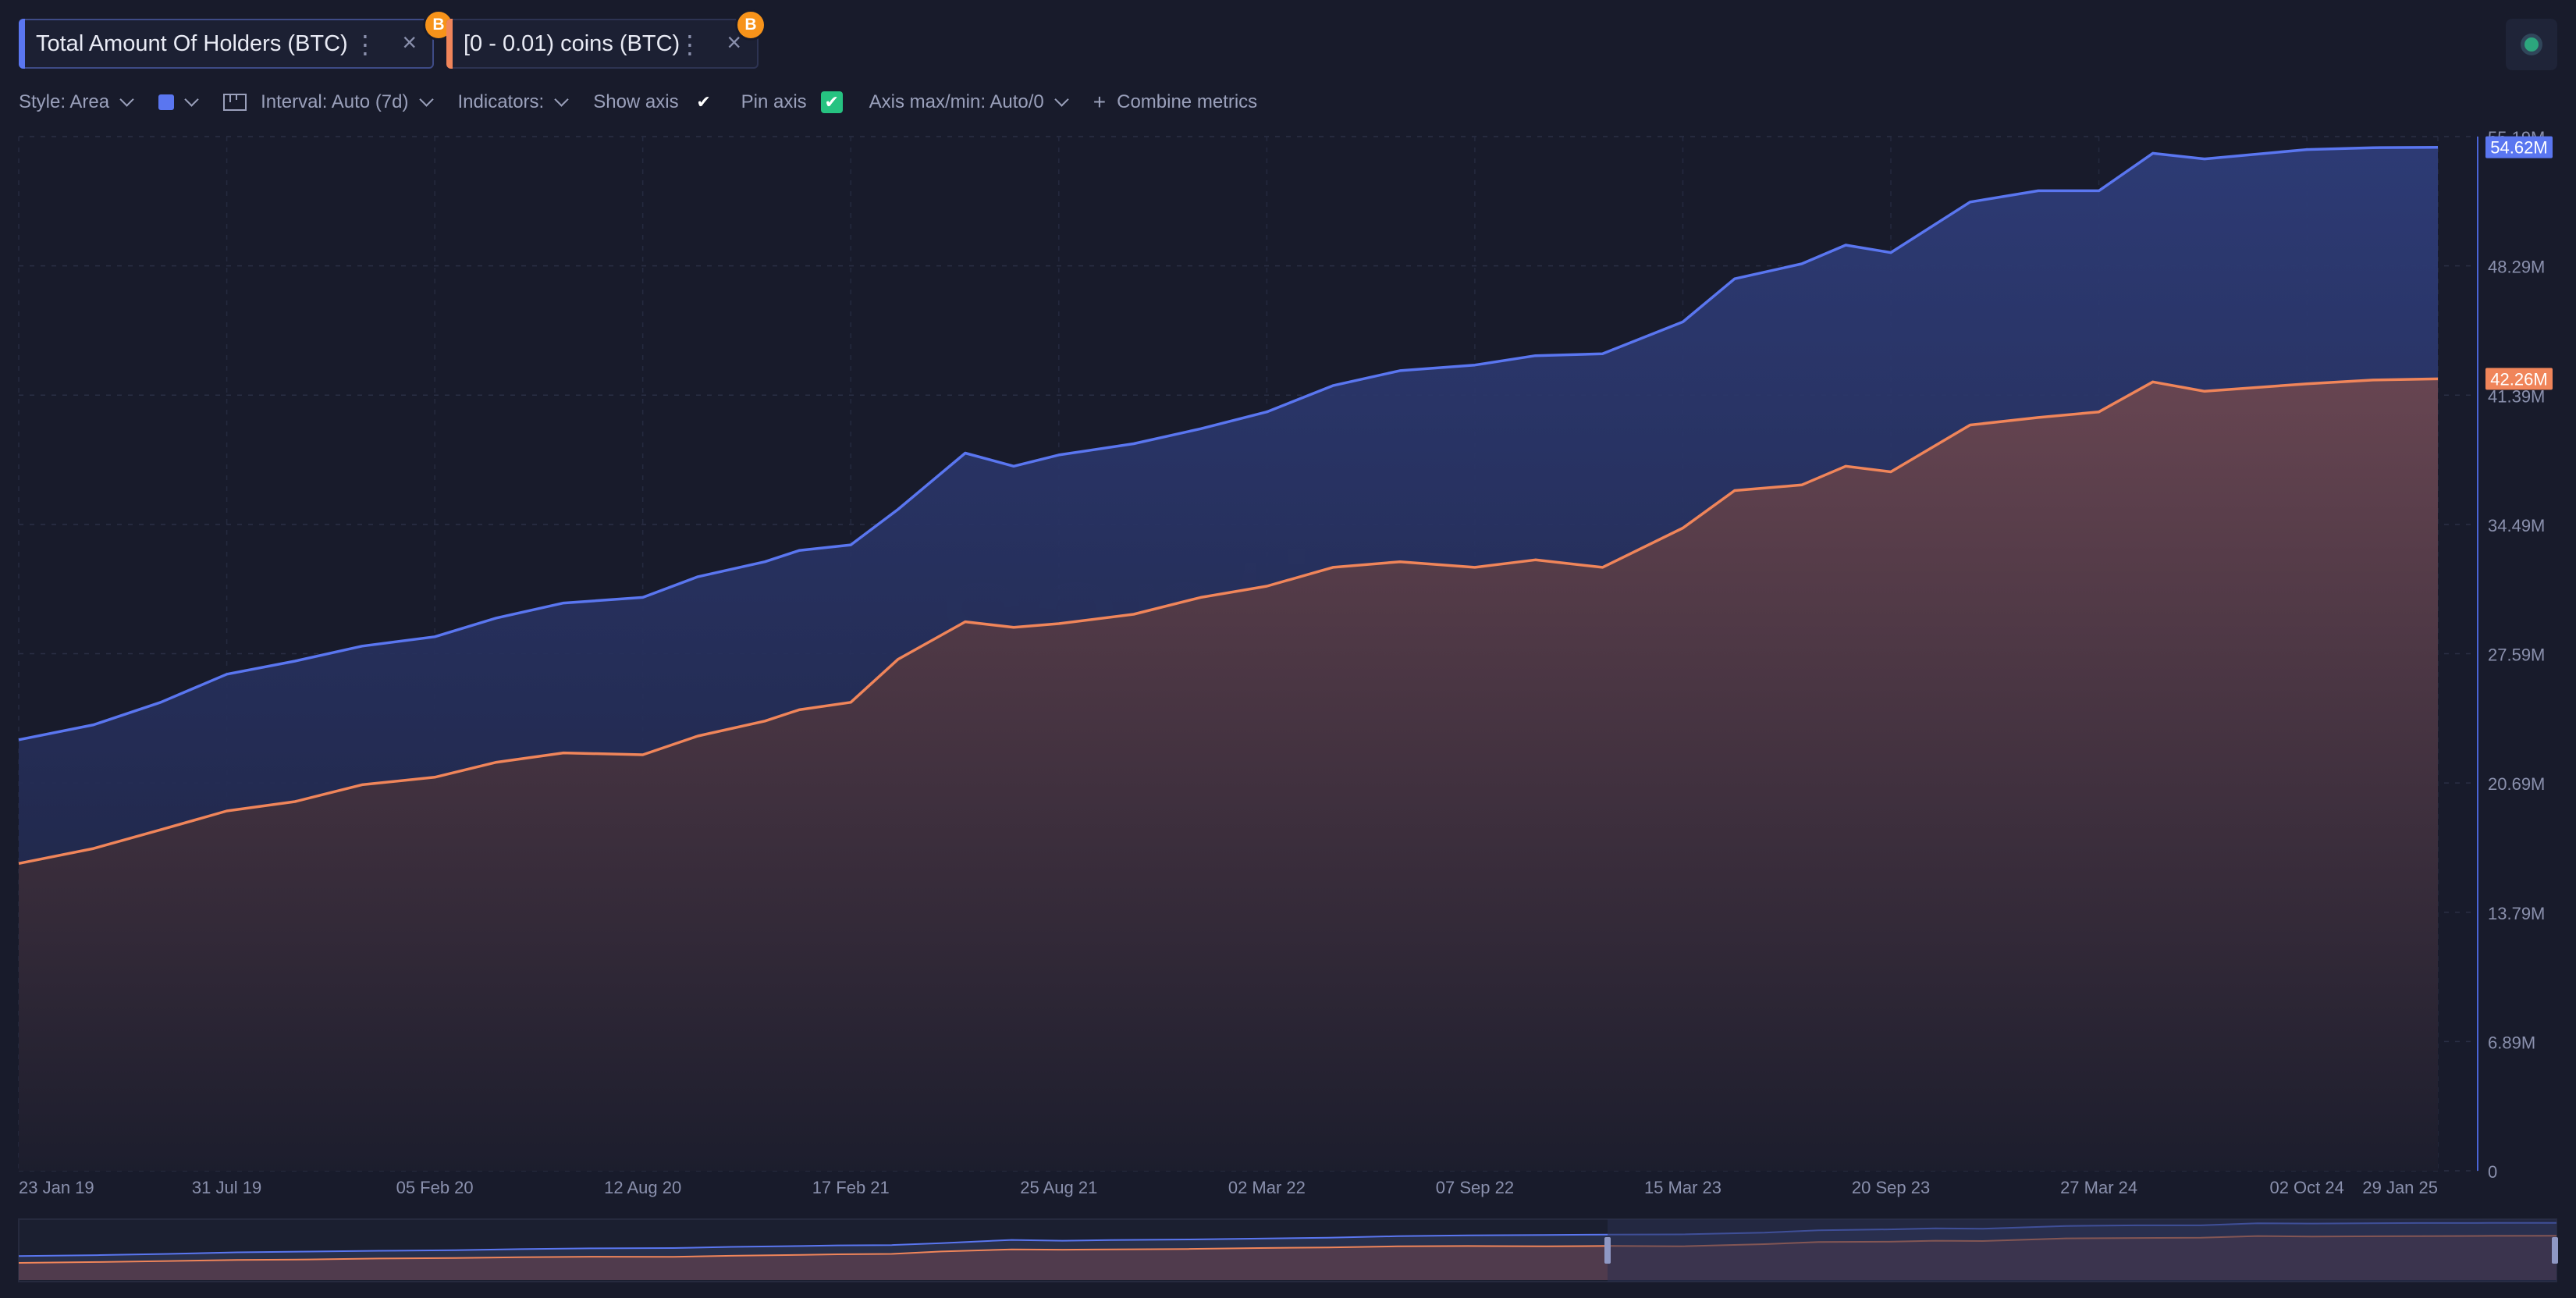 The height and width of the screenshot is (1298, 2576). What do you see at coordinates (703, 102) in the screenshot?
I see `checkmark-icon: ✔` at bounding box center [703, 102].